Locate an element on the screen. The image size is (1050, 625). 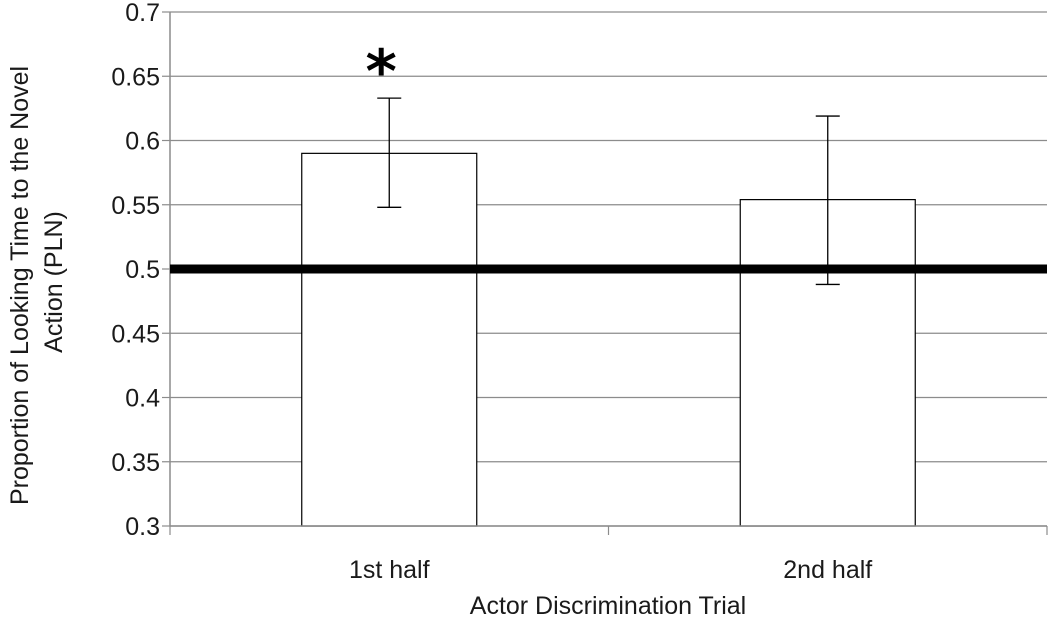
y-tick-label-8: 0.7 is located at coordinates (142, 13).